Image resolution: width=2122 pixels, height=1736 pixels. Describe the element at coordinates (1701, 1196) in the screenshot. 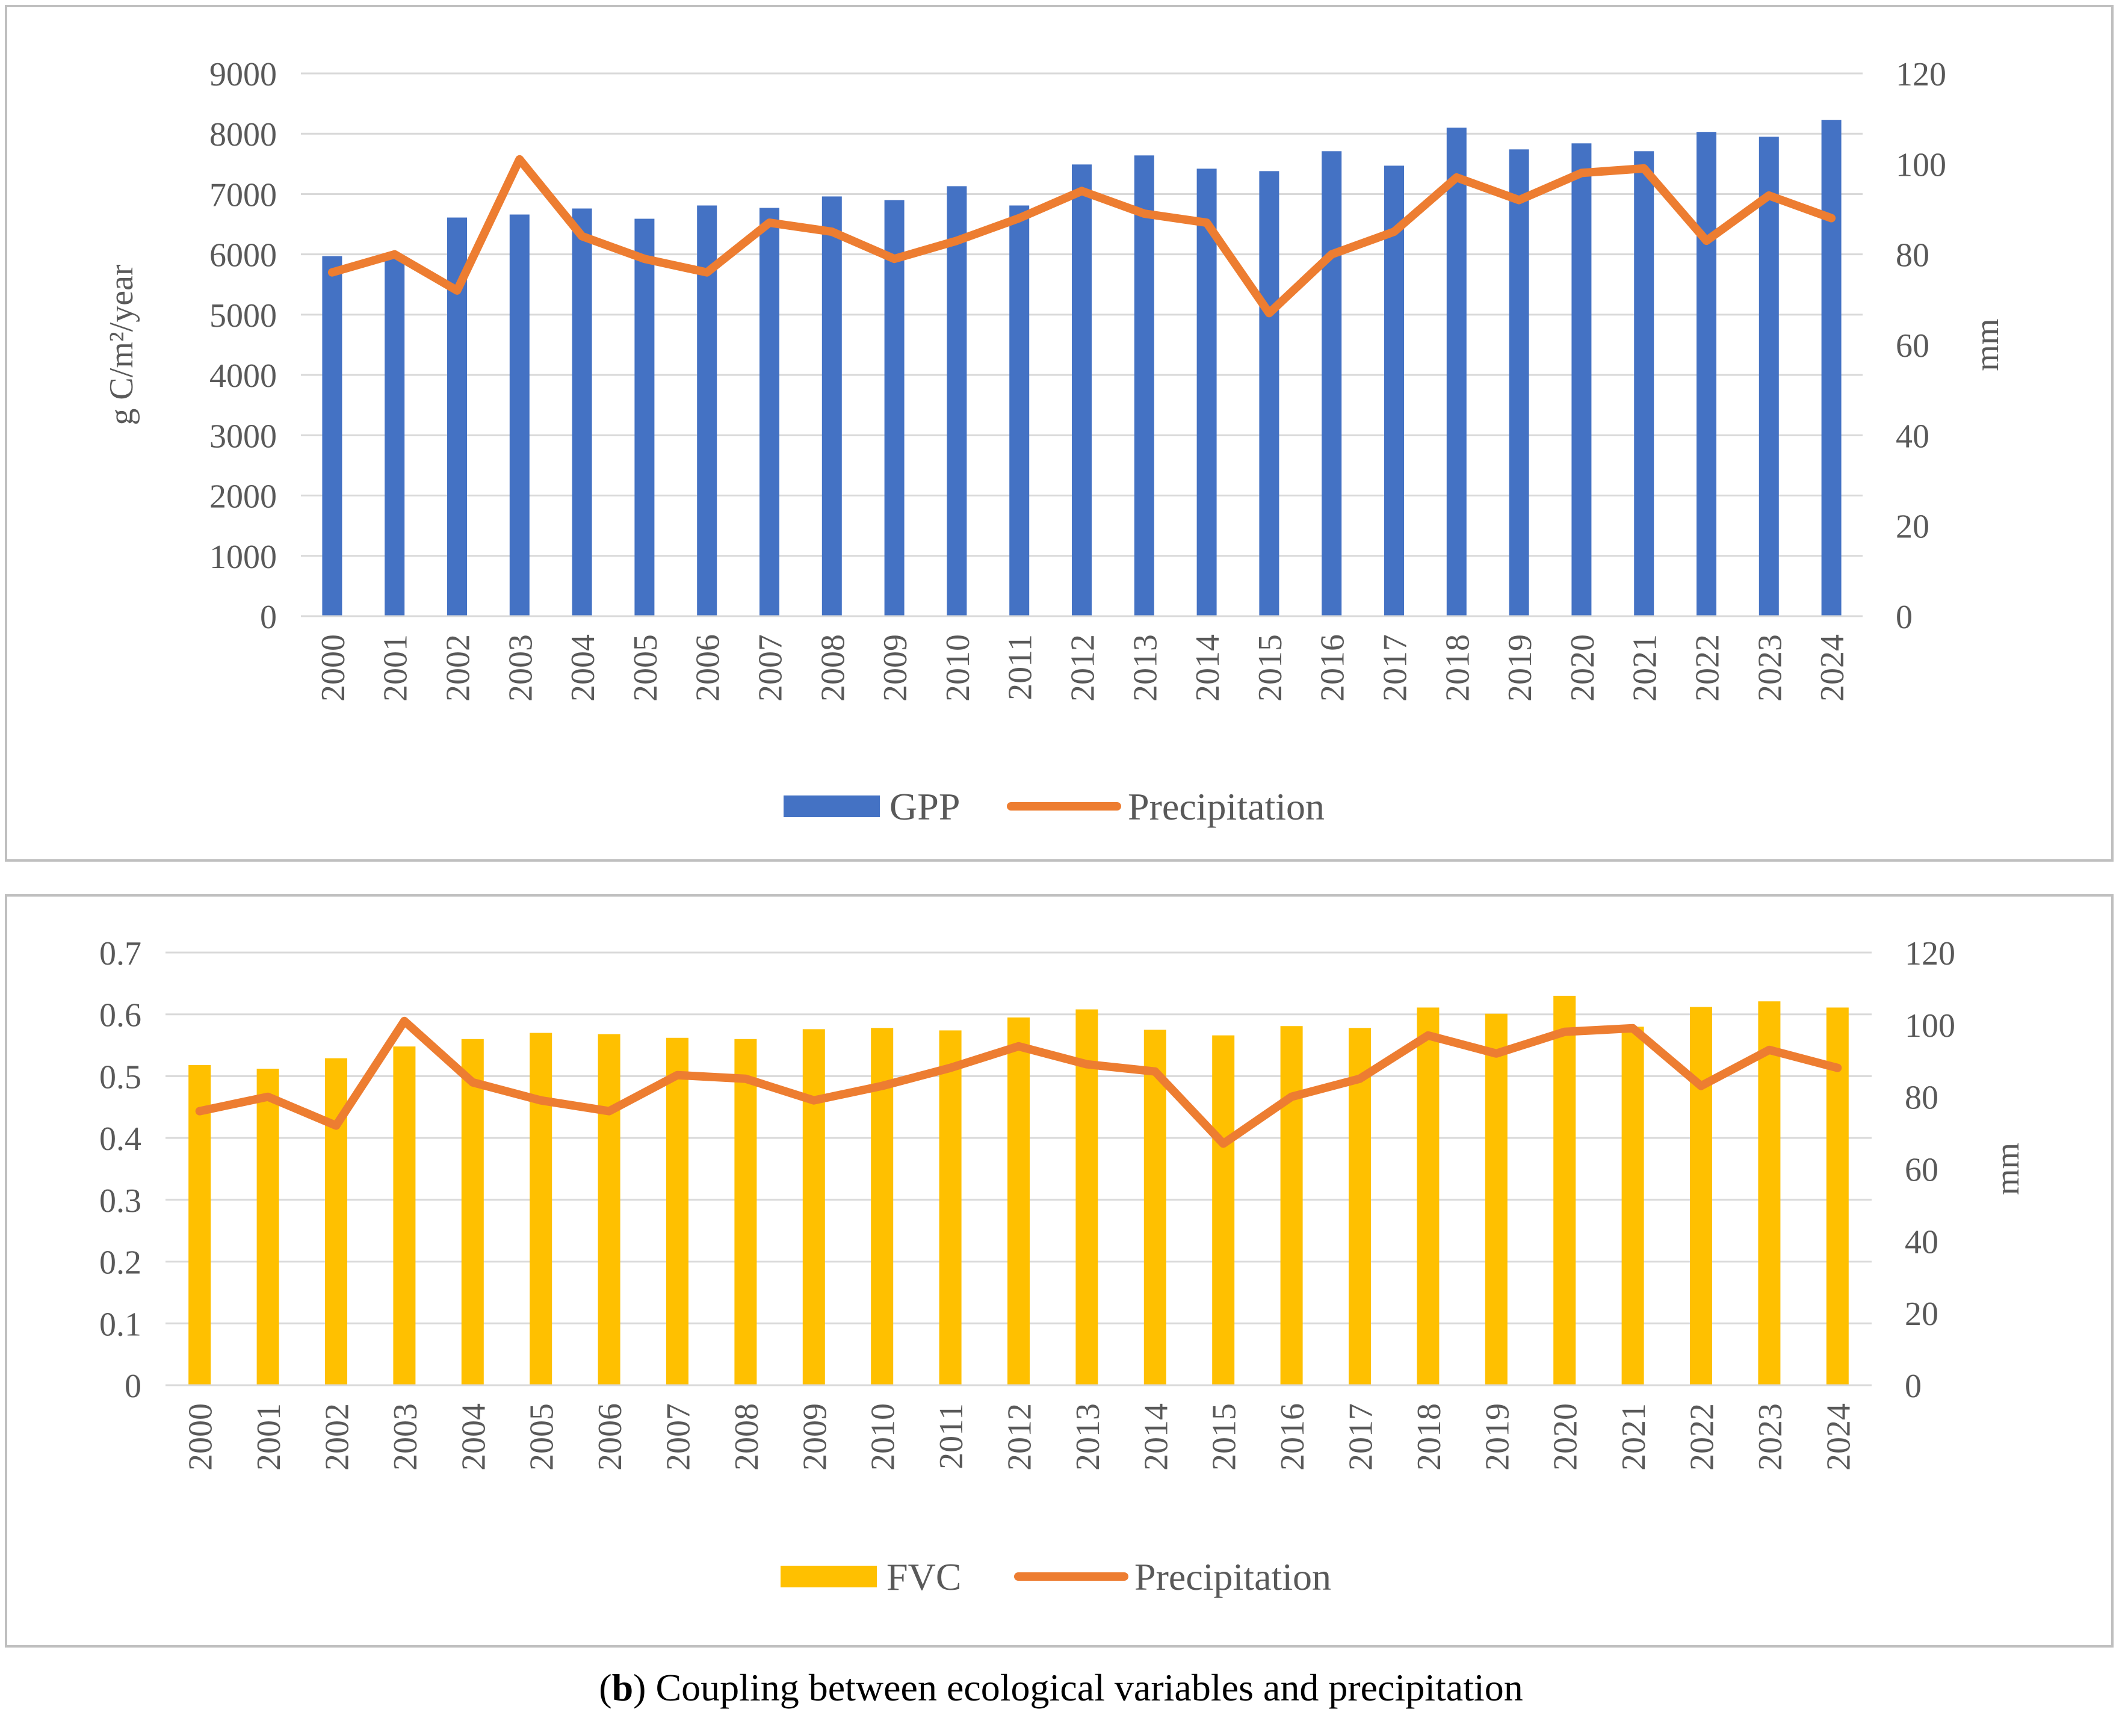

I see `bar-fvc-2022` at that location.